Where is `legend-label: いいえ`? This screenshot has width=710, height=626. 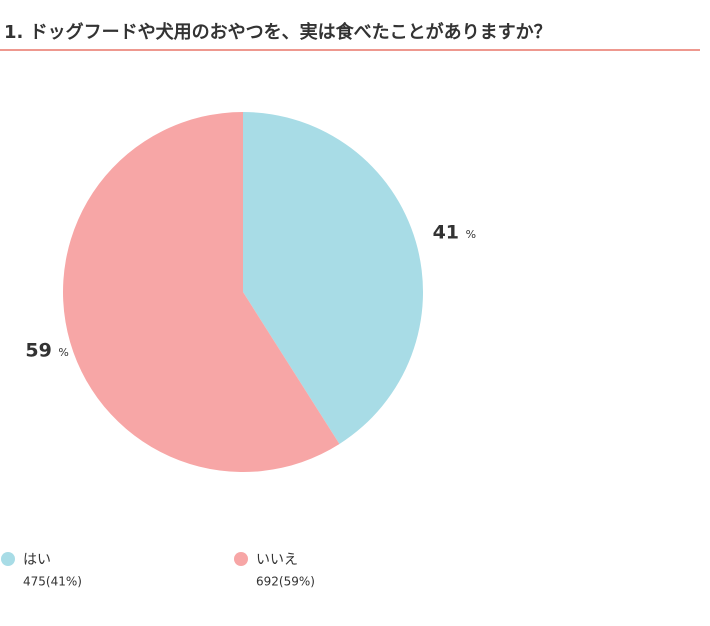
legend-label: いいえ is located at coordinates (277, 560).